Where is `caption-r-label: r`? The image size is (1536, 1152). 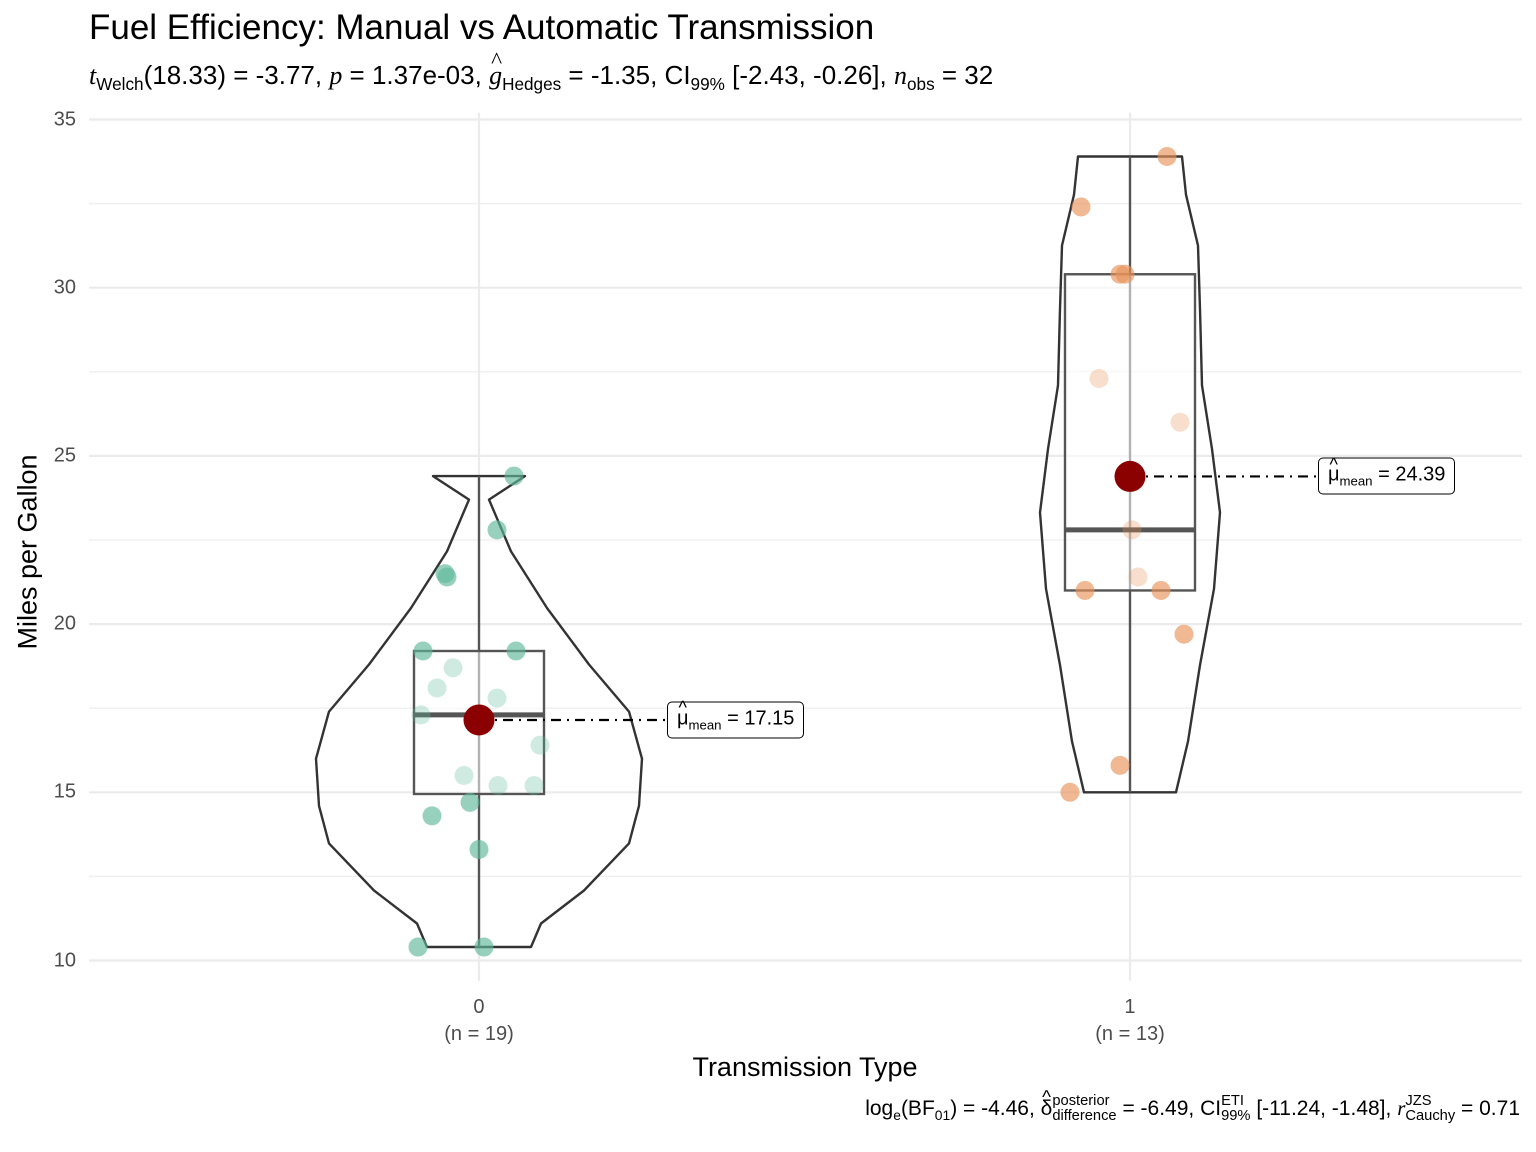 caption-r-label: r is located at coordinates (1401, 1107).